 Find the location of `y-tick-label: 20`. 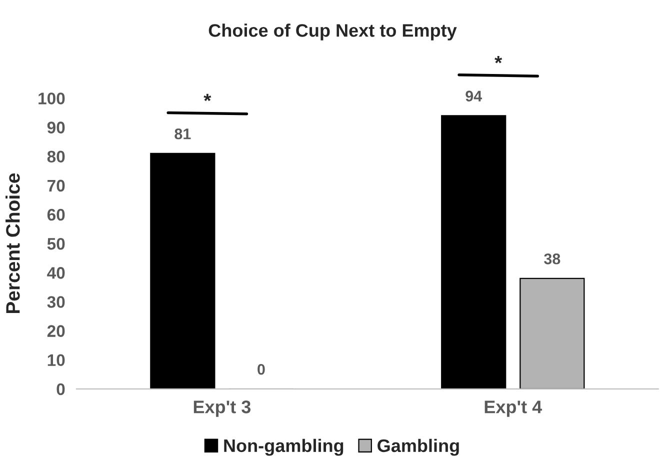

y-tick-label: 20 is located at coordinates (56, 331).